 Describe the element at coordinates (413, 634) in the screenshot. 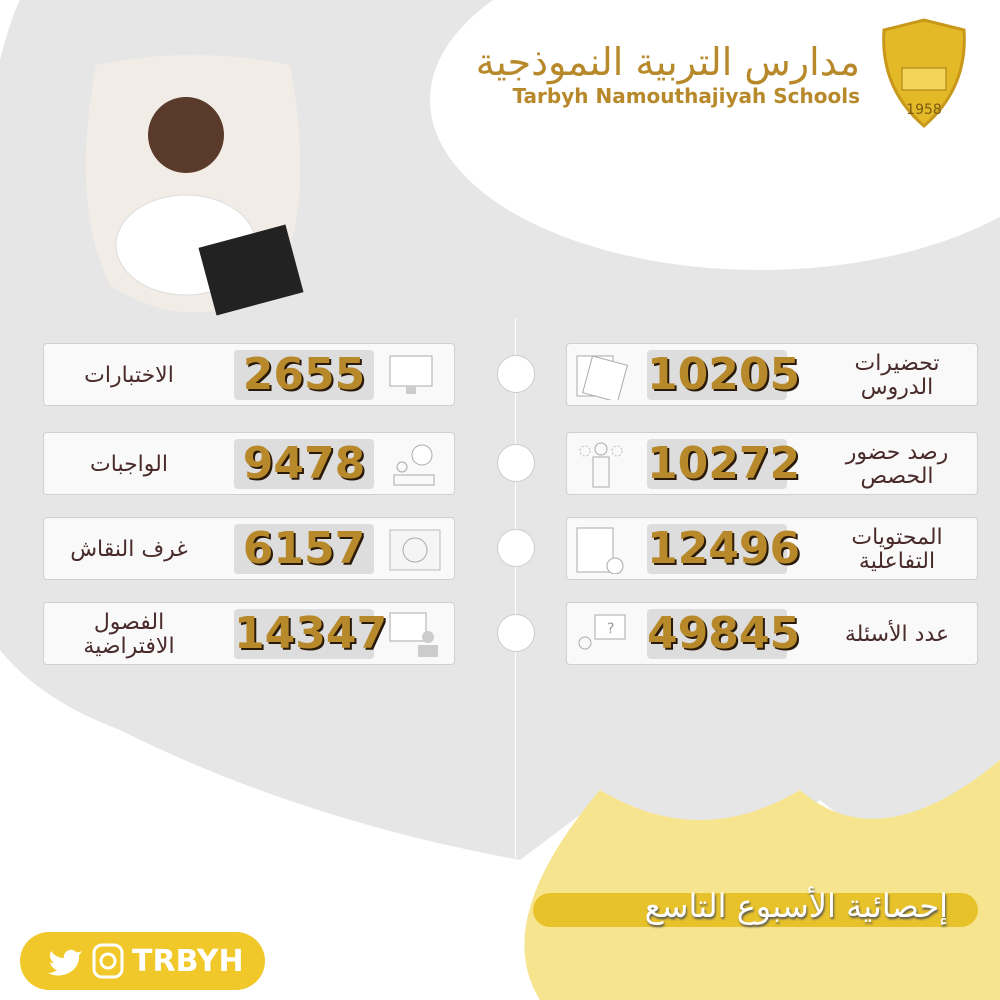

I see `virtual-class-icon` at that location.